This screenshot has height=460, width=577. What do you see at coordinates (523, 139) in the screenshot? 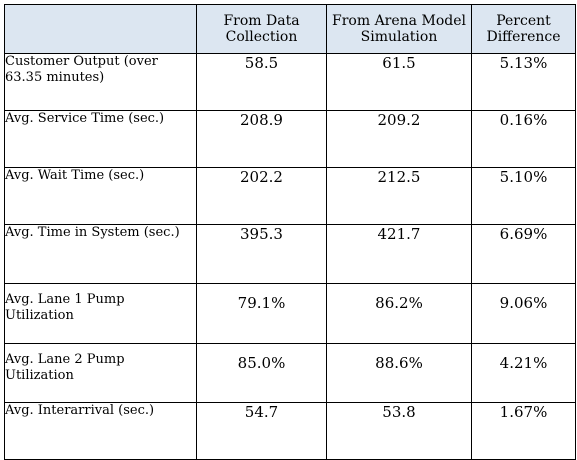
I see `percent-difference-value: 0.16%` at bounding box center [523, 139].